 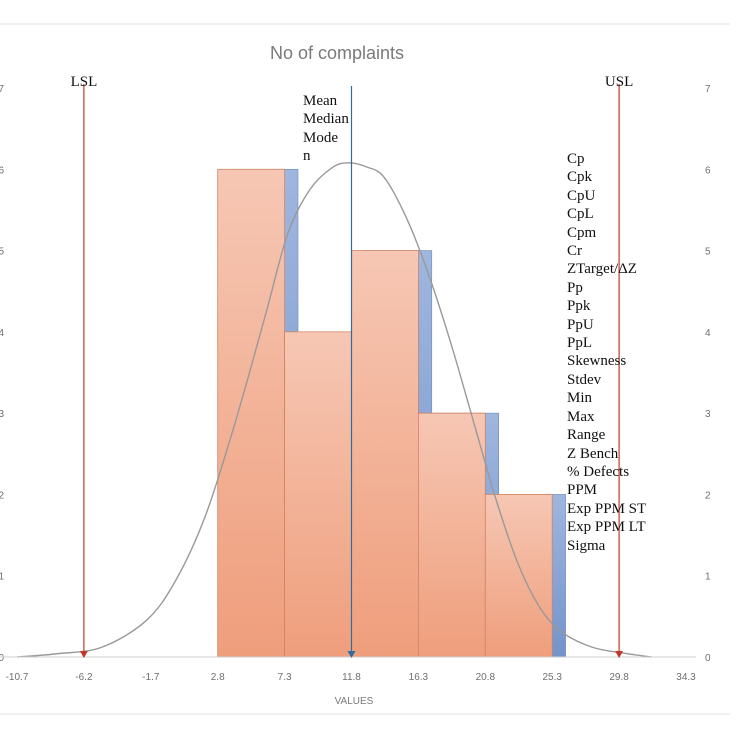 I want to click on y-tick-label-left: 5, so click(x=2, y=252).